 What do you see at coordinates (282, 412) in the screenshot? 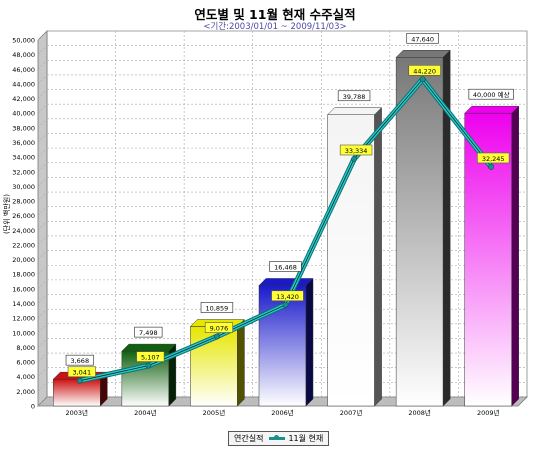
I see `x-tick-label: 2006년` at bounding box center [282, 412].